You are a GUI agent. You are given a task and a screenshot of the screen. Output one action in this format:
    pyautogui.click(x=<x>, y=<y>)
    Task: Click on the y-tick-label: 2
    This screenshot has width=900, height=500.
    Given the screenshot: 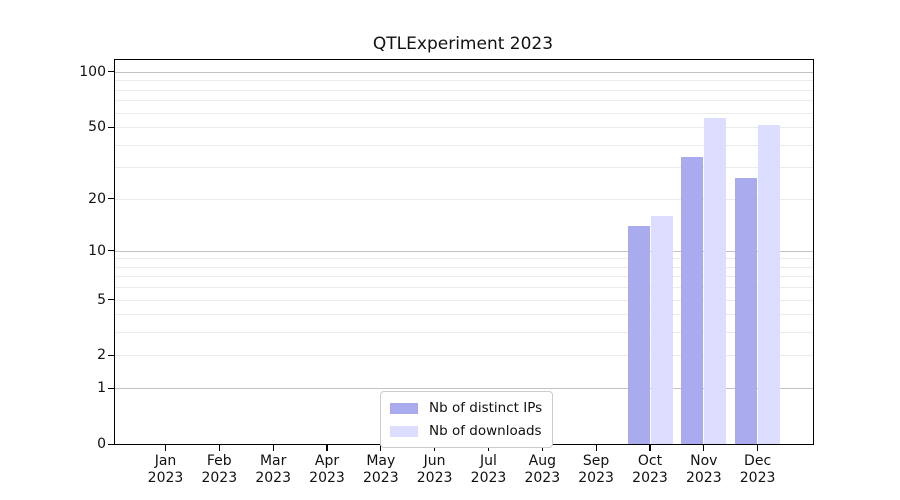 What is the action you would take?
    pyautogui.click(x=101, y=355)
    